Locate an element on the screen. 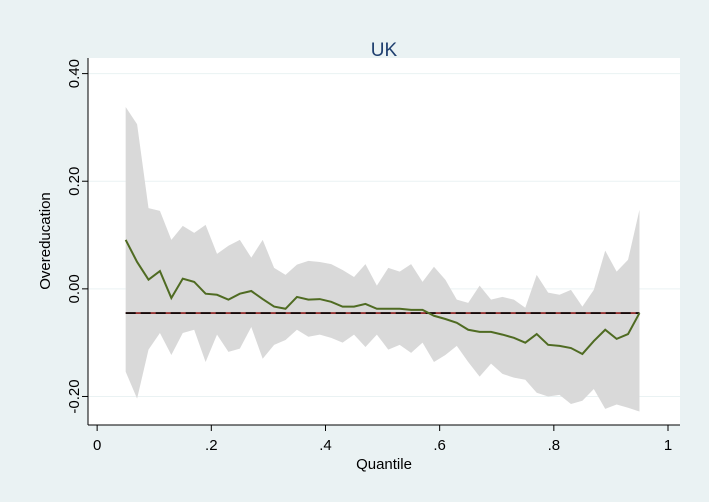 The image size is (709, 502). x-tick-label: .8 is located at coordinates (554, 445).